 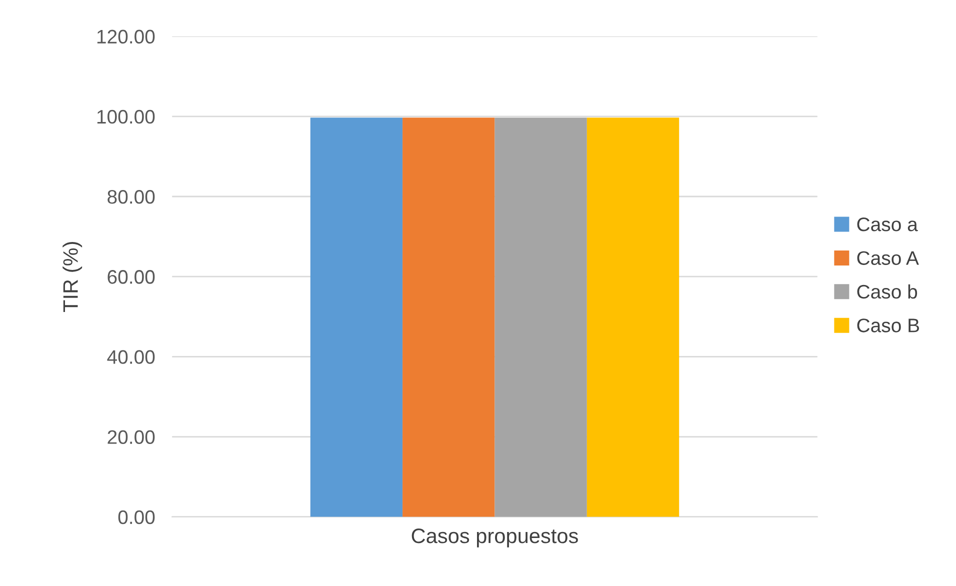 I want to click on y-tick-label: 80.00, so click(x=131, y=197).